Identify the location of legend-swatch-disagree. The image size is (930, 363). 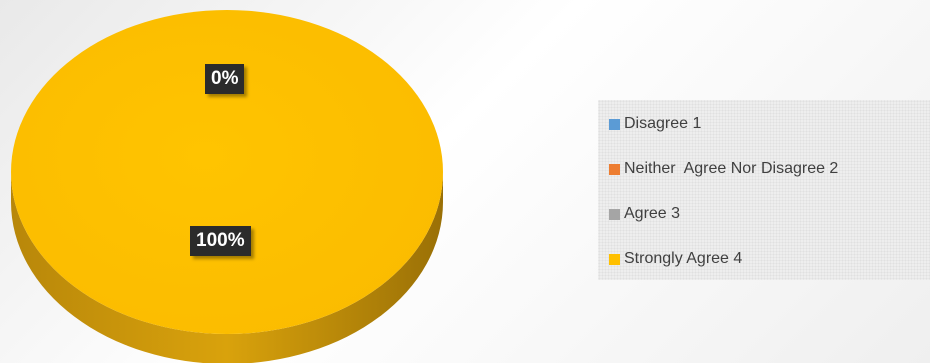
(614, 124).